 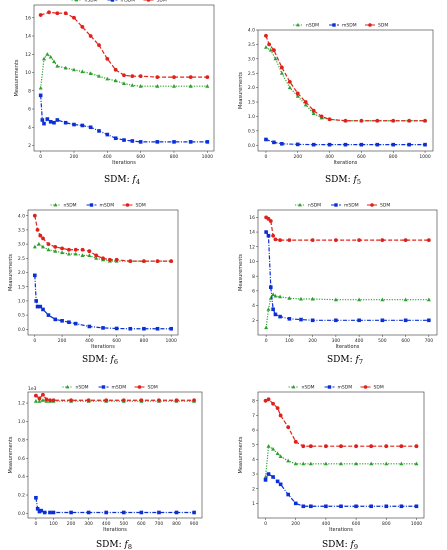 I want to click on series-line-msdm, so click(x=347, y=276).